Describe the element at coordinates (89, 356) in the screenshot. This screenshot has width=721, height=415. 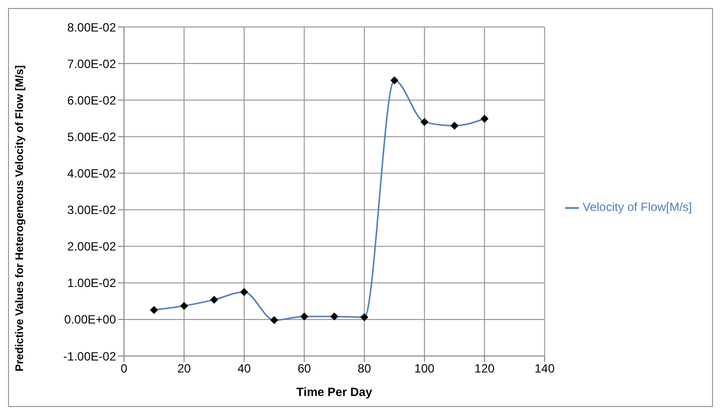
I see `y-tick-label: -1.00E-02` at that location.